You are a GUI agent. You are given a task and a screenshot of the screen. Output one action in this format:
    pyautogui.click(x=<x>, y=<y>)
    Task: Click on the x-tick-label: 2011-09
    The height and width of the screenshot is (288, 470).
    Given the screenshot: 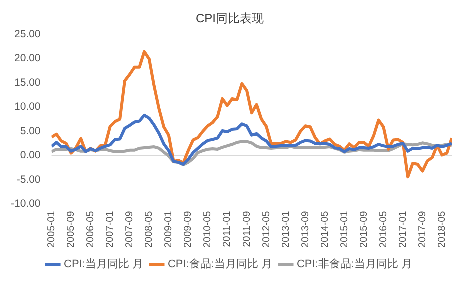 What is the action you would take?
    pyautogui.click(x=247, y=229)
    